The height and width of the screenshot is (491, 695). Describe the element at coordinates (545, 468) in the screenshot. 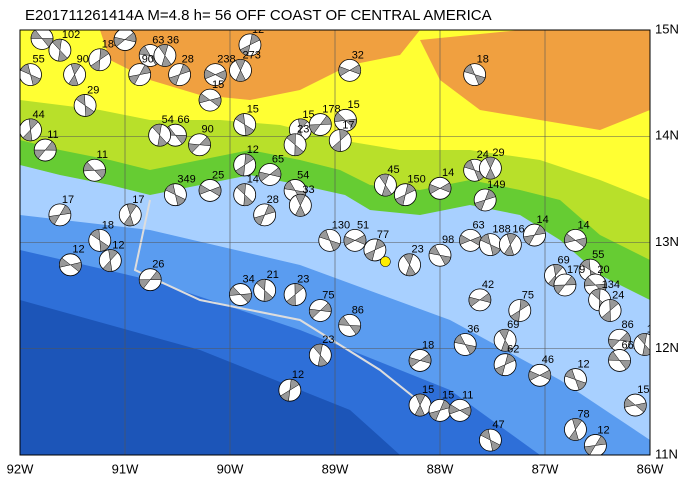

I see `x-tick-label: 87W` at that location.